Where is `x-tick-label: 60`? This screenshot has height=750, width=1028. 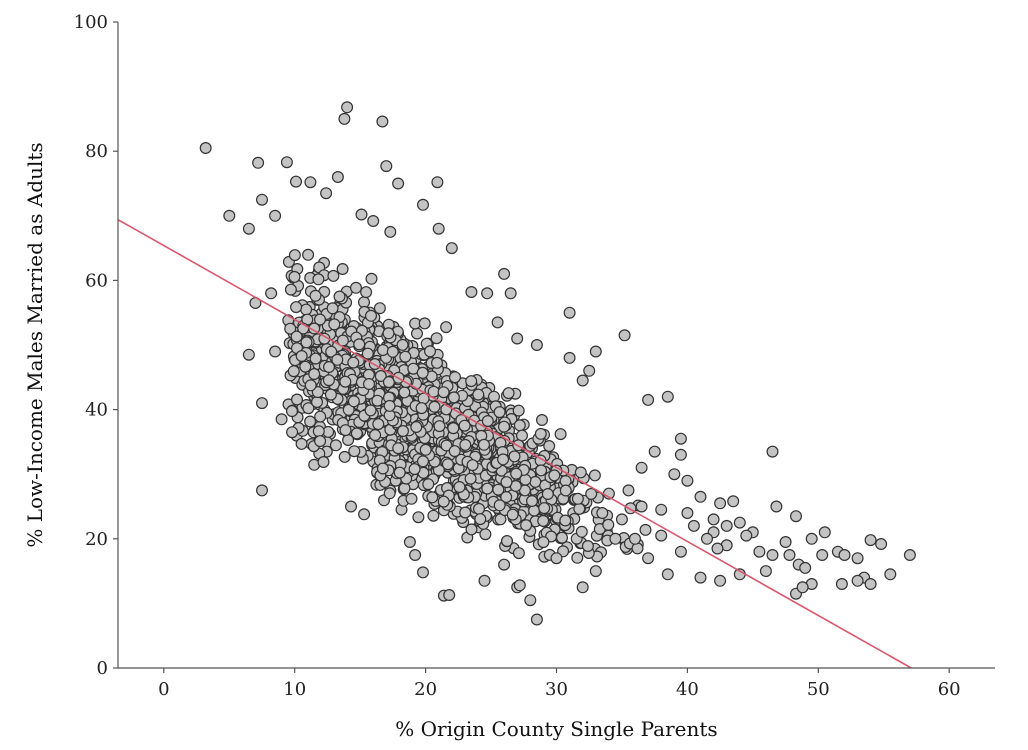 x-tick-label: 60 is located at coordinates (949, 689).